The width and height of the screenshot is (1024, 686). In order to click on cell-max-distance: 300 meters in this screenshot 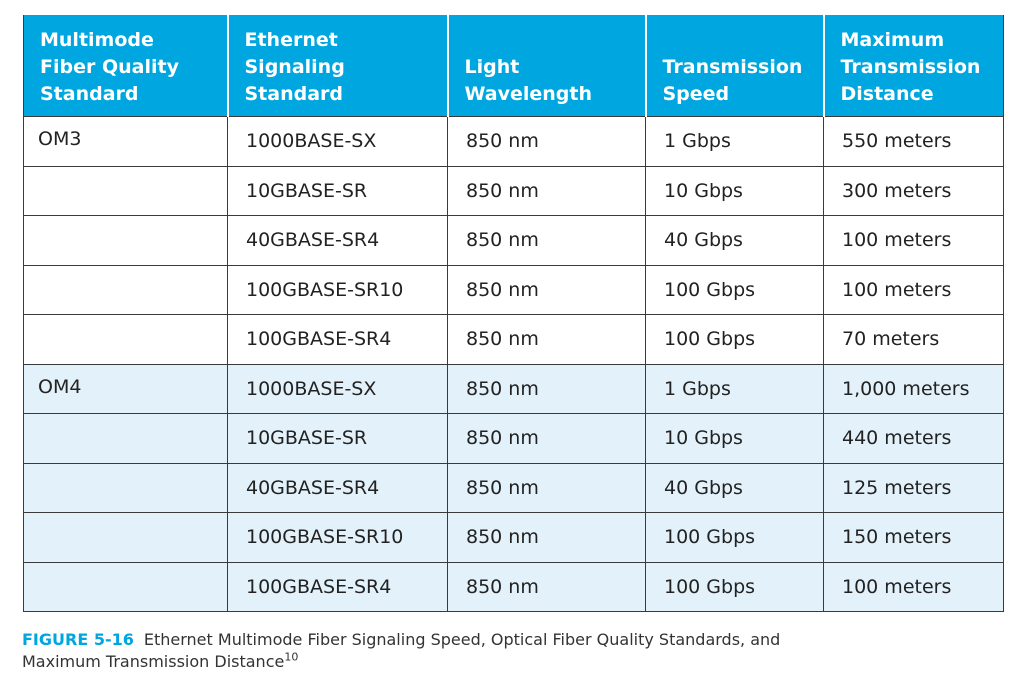, I will do `click(913, 190)`.